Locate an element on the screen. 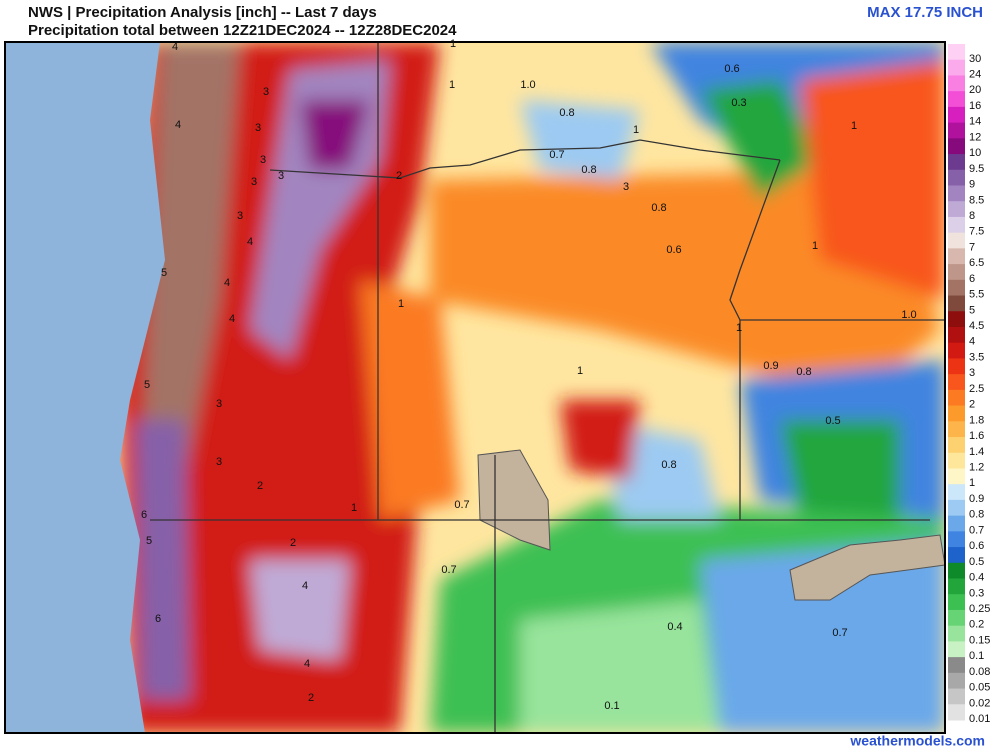 The height and width of the screenshot is (755, 1000). legend-label: 0.9 is located at coordinates (976, 499).